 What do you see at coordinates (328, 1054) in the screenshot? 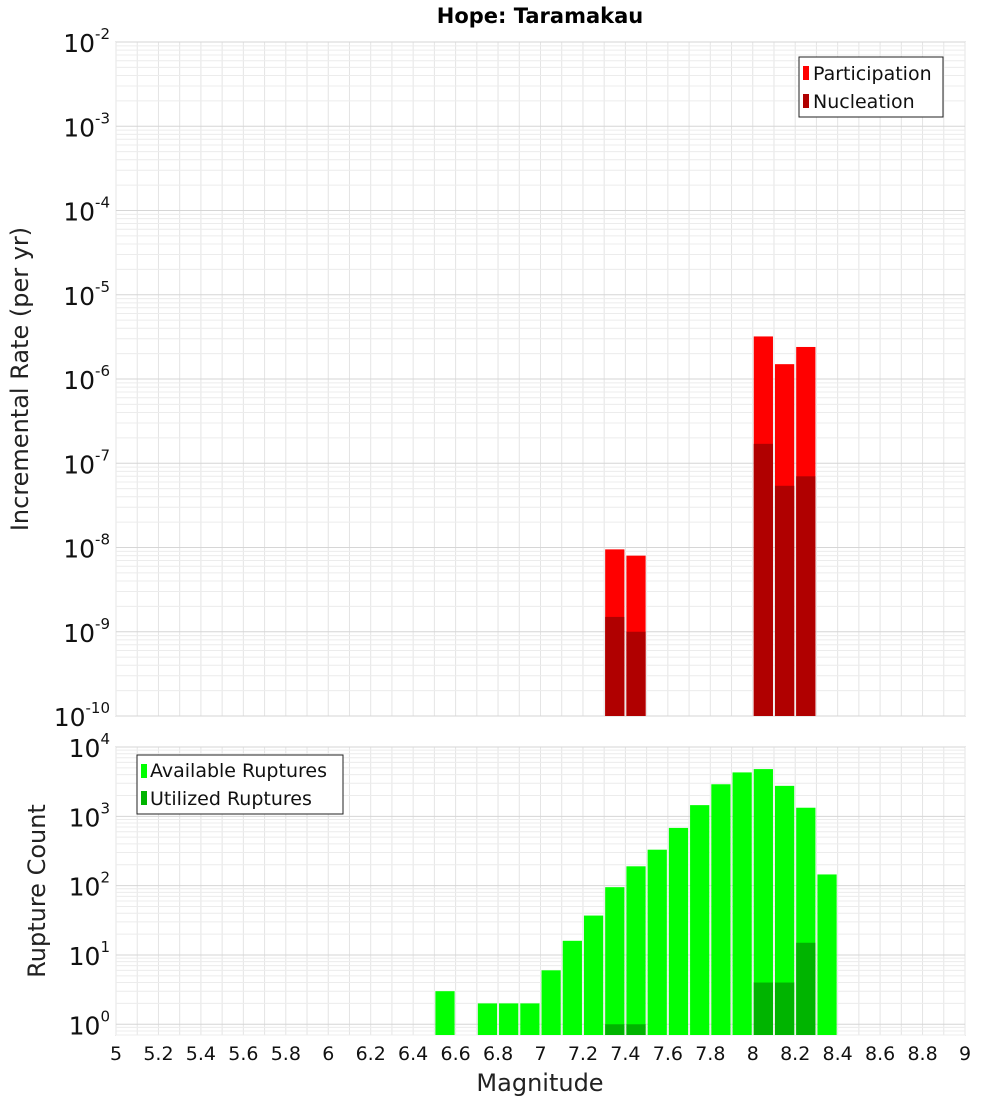
I see `x-tick-label: 6` at bounding box center [328, 1054].